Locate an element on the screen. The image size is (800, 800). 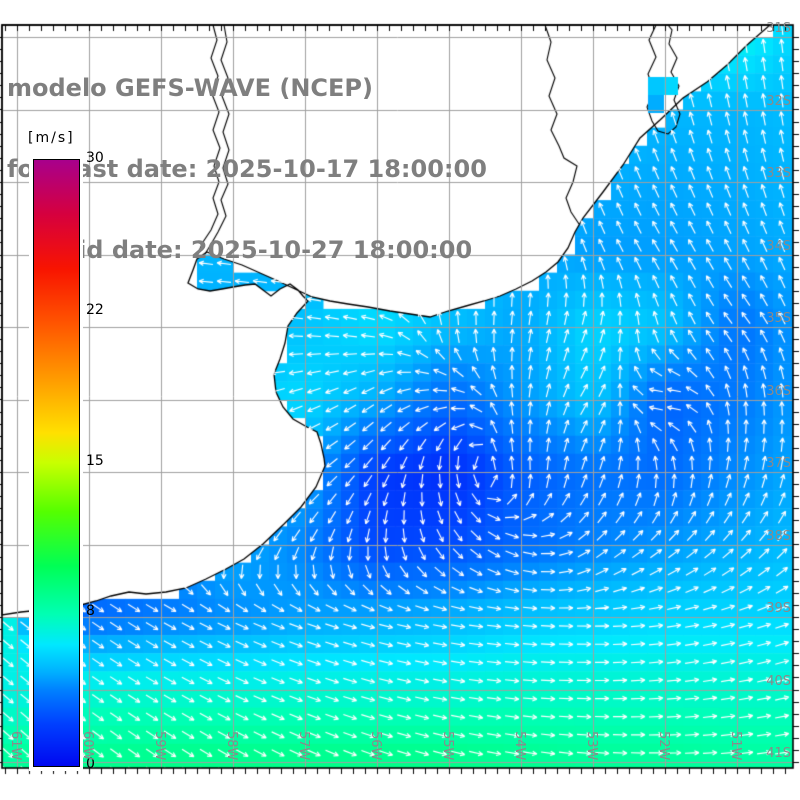
model-title: modelo GEFS-WAVE (NCEP) is located at coordinates (190, 88).